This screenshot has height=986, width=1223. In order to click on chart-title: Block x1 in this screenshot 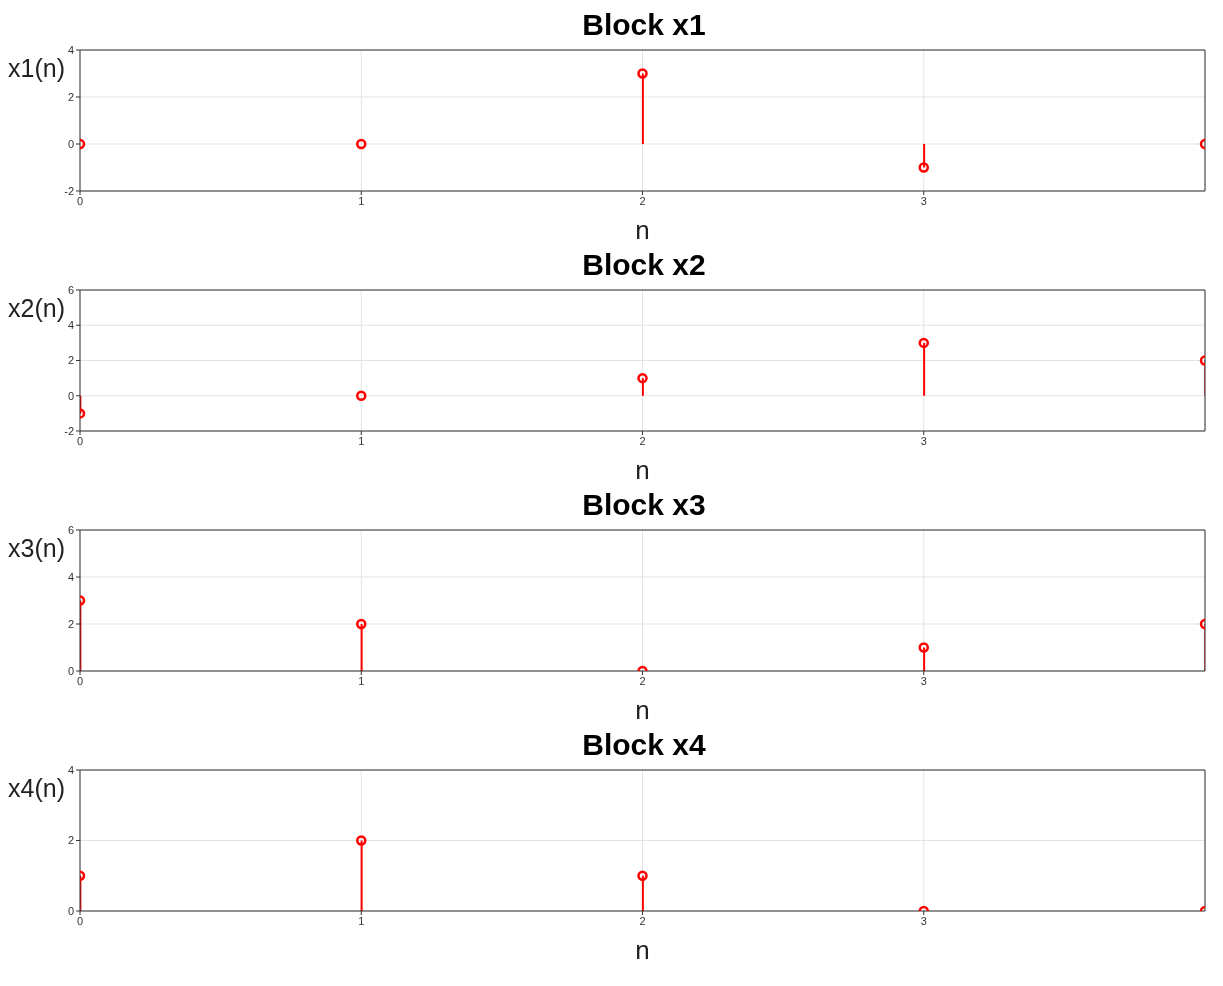, I will do `click(644, 25)`.